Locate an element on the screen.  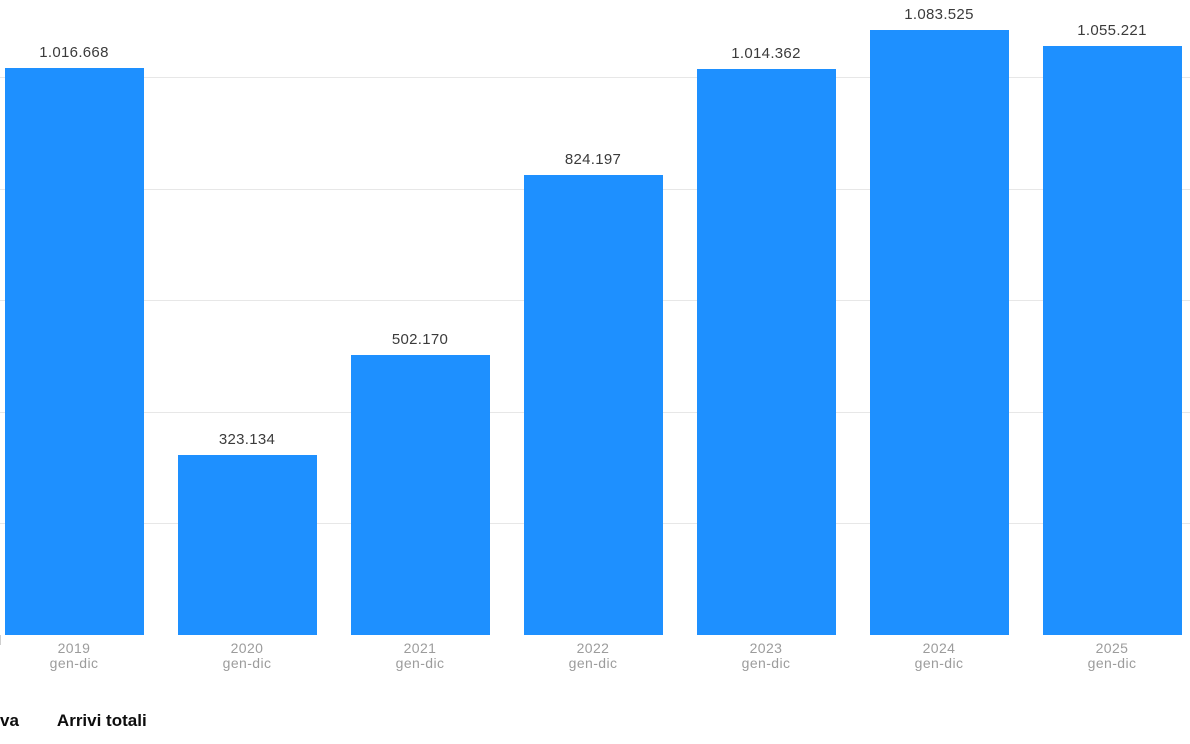
bar-2019 is located at coordinates (74, 351).